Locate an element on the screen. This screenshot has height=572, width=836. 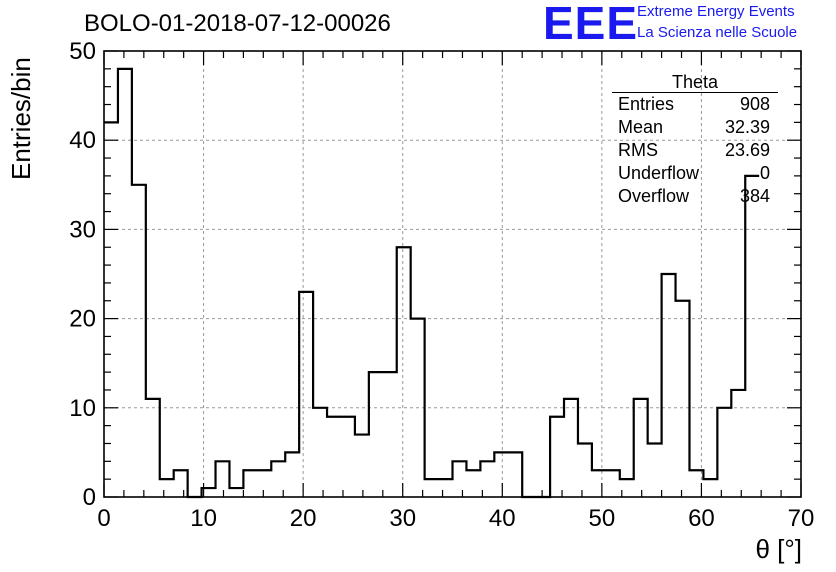
stats-value: 23.69 is located at coordinates (747, 150).